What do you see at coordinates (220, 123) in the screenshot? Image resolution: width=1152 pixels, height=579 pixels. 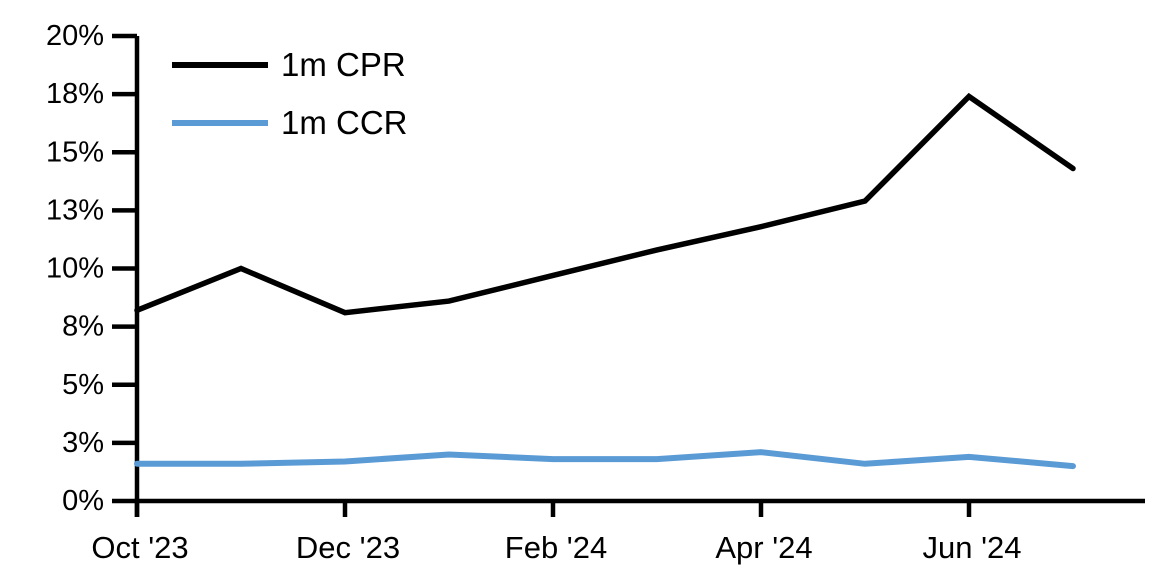 I see `ccr-line-swatch-icon` at bounding box center [220, 123].